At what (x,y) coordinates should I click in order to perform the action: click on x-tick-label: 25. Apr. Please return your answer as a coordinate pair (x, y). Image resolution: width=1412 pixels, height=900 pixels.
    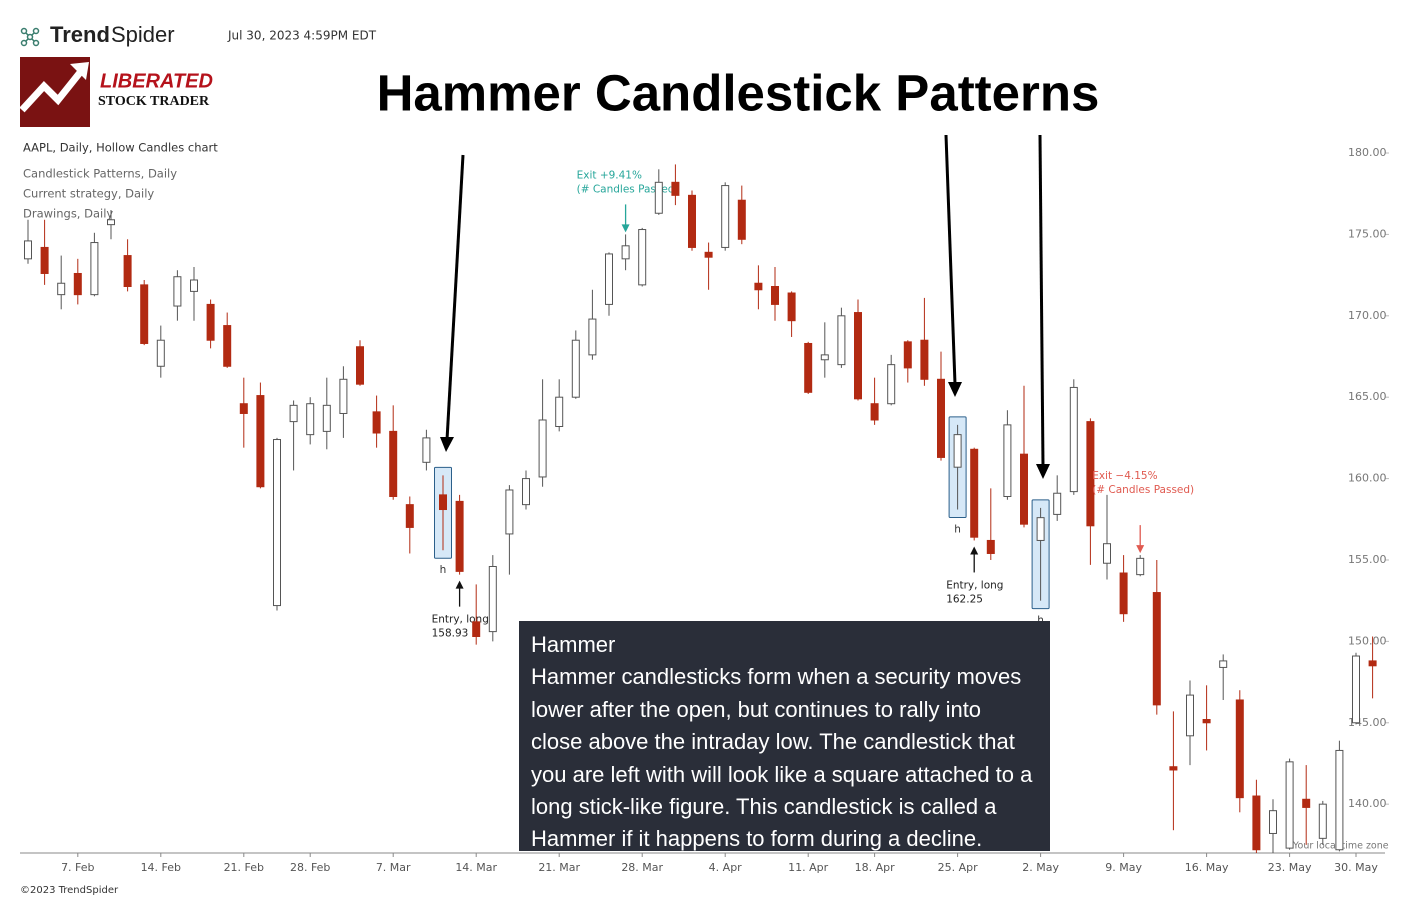
    Looking at the image, I should click on (958, 867).